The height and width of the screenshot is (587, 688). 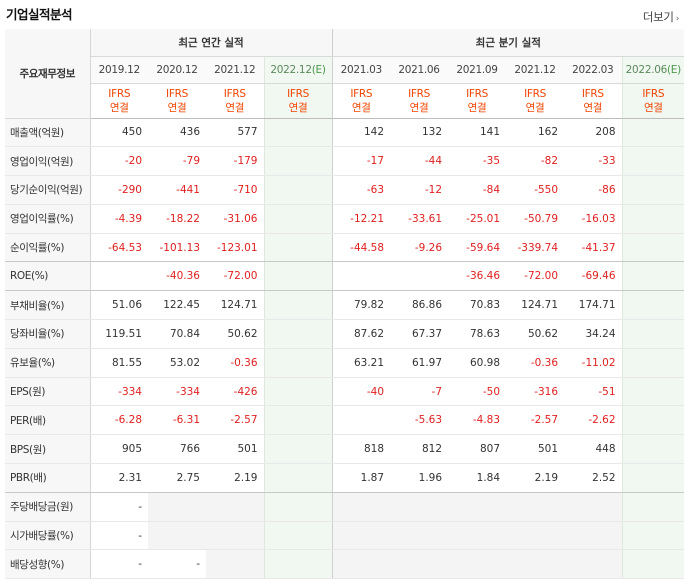 What do you see at coordinates (535, 219) in the screenshot?
I see `table-cell: -50.79` at bounding box center [535, 219].